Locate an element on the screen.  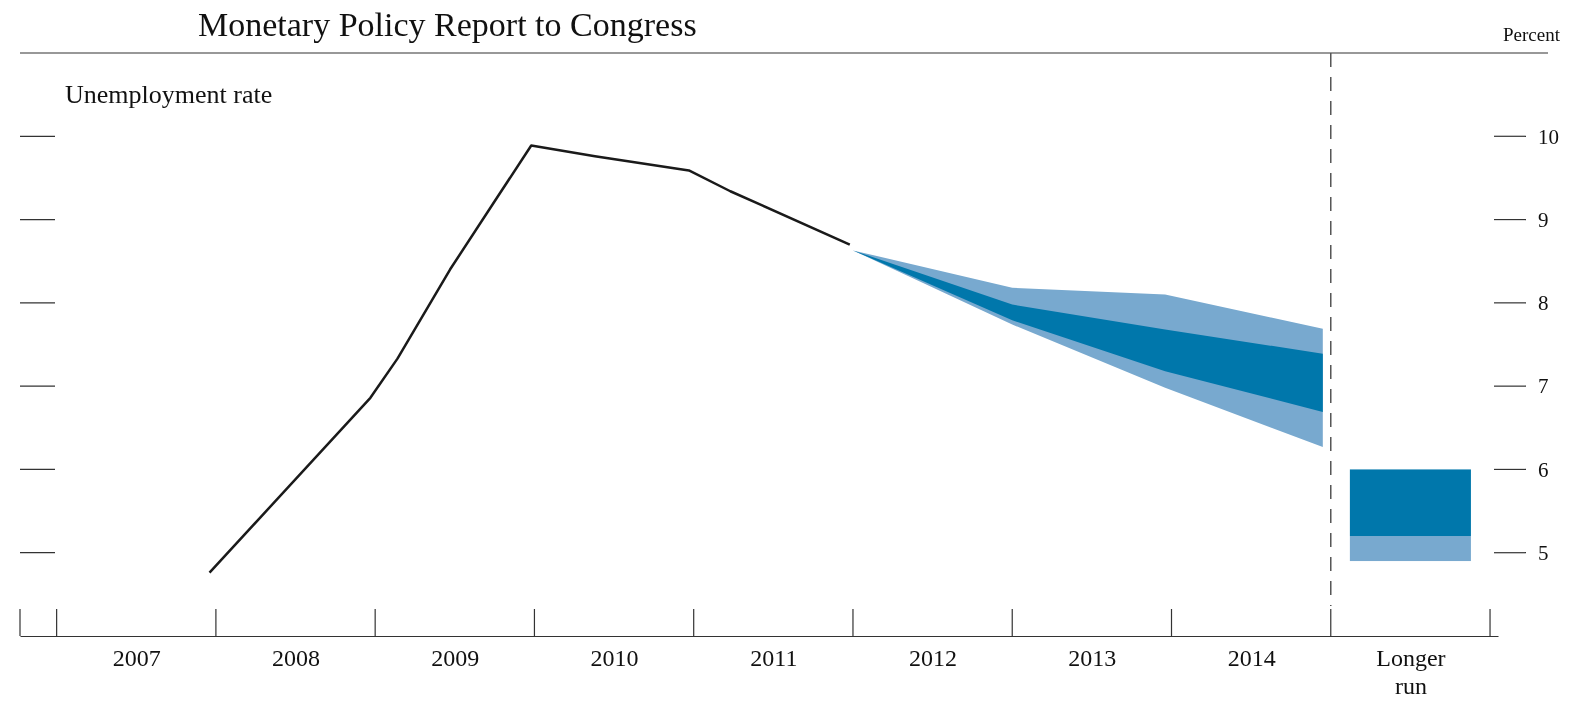
x-tick-label: 2014 is located at coordinates (1251, 658).